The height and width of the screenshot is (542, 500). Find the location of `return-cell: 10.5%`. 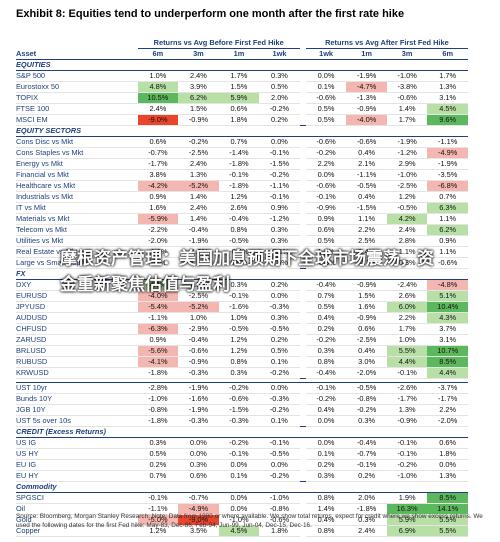

return-cell: 10.5% is located at coordinates (158, 98).